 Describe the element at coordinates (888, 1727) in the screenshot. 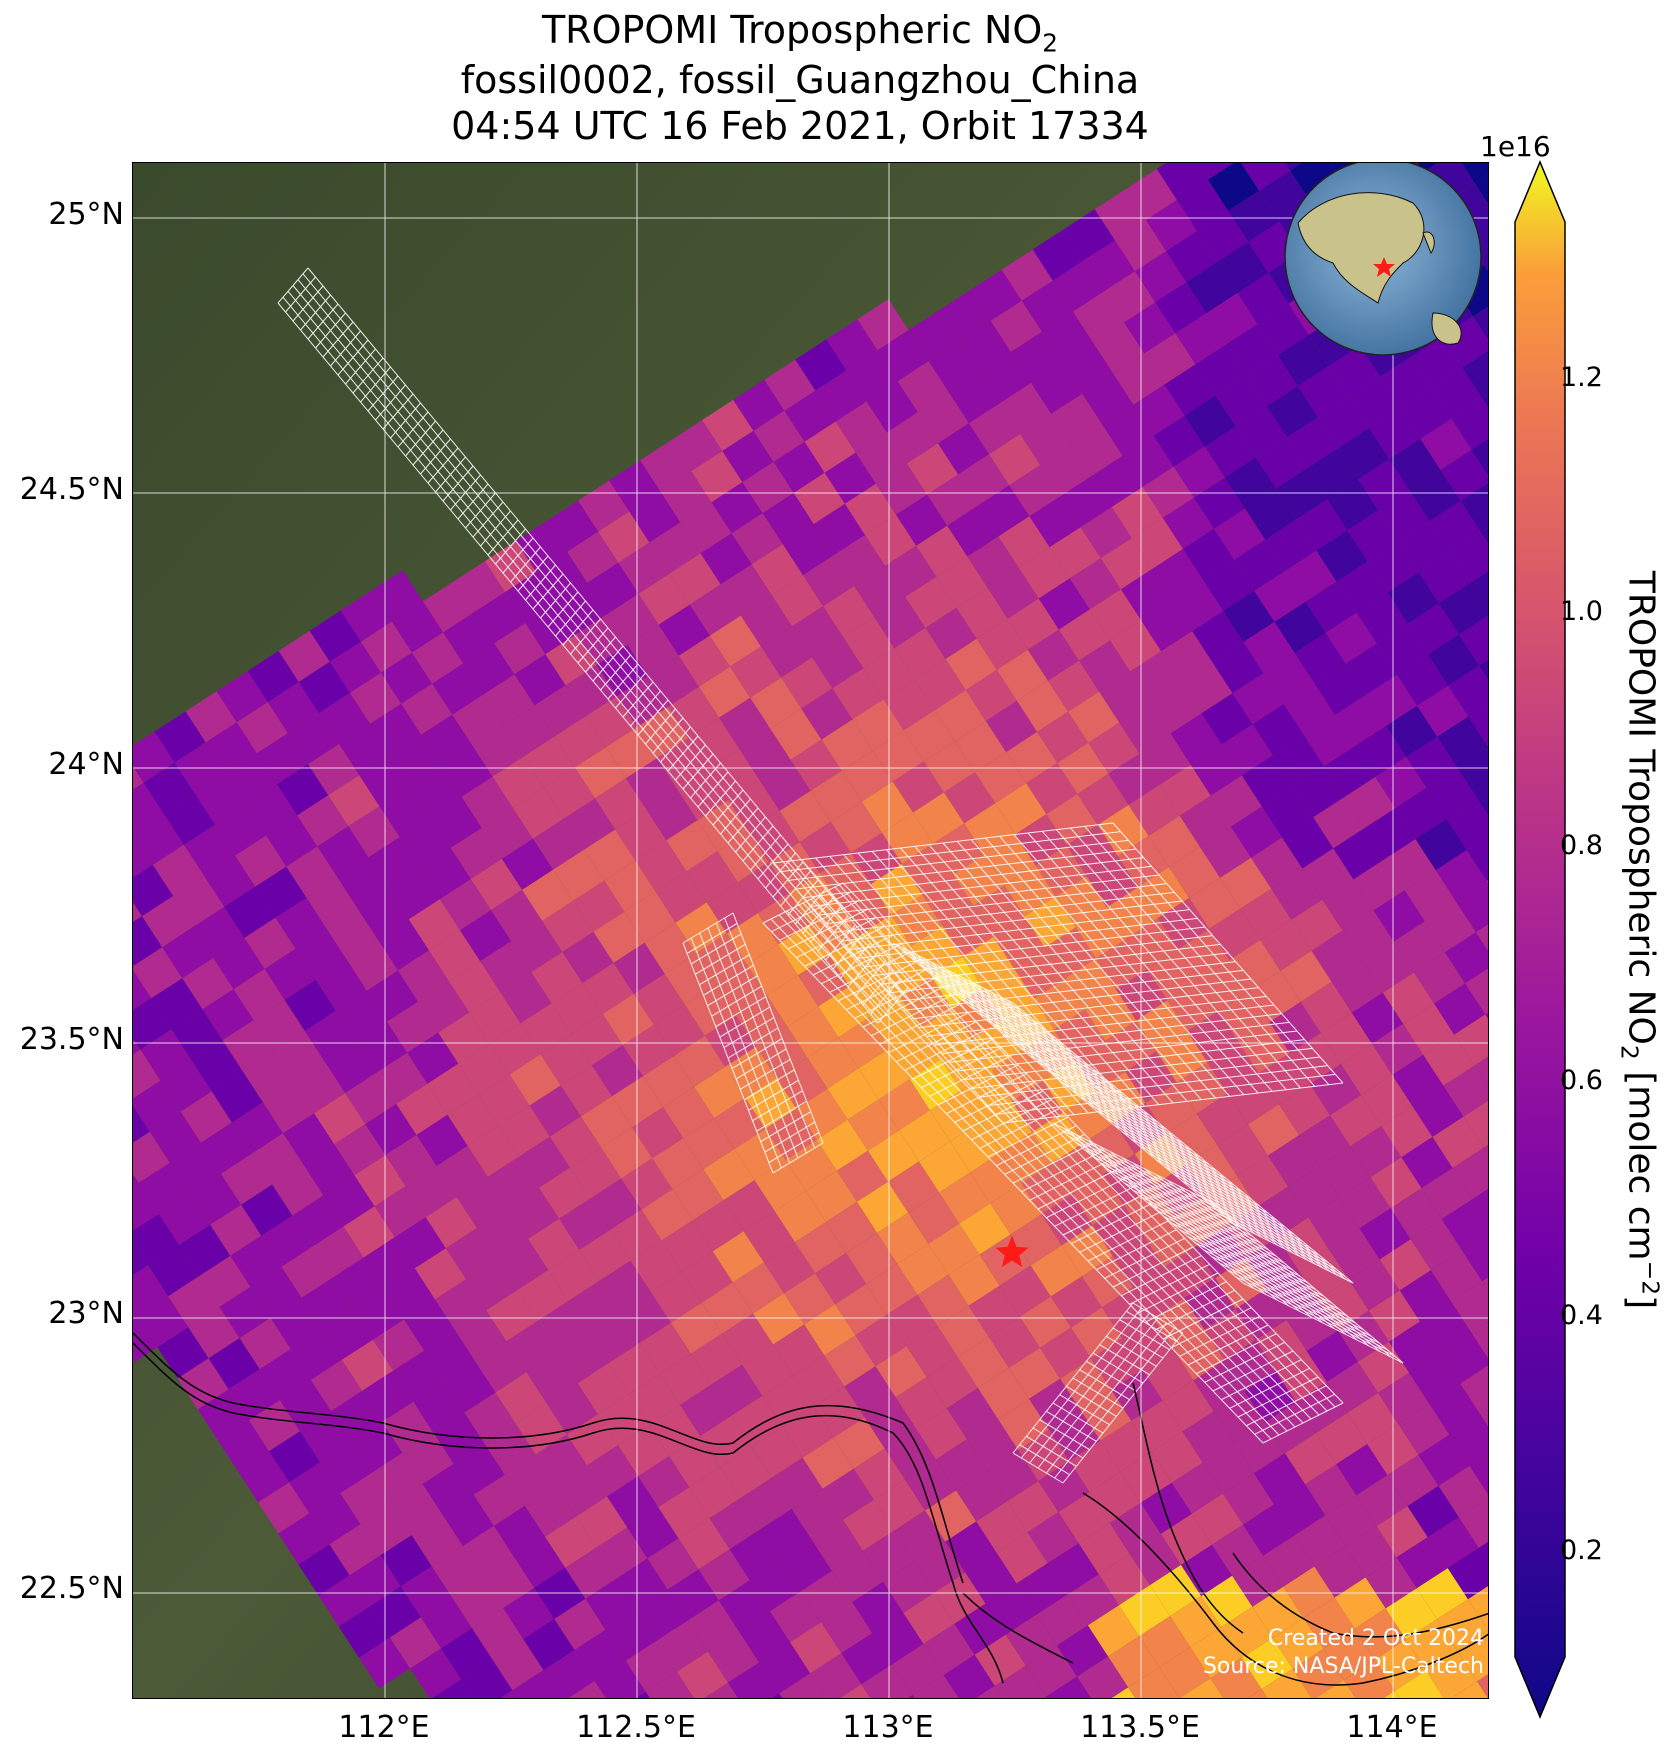

I see `lon-label-113: 113°E` at that location.